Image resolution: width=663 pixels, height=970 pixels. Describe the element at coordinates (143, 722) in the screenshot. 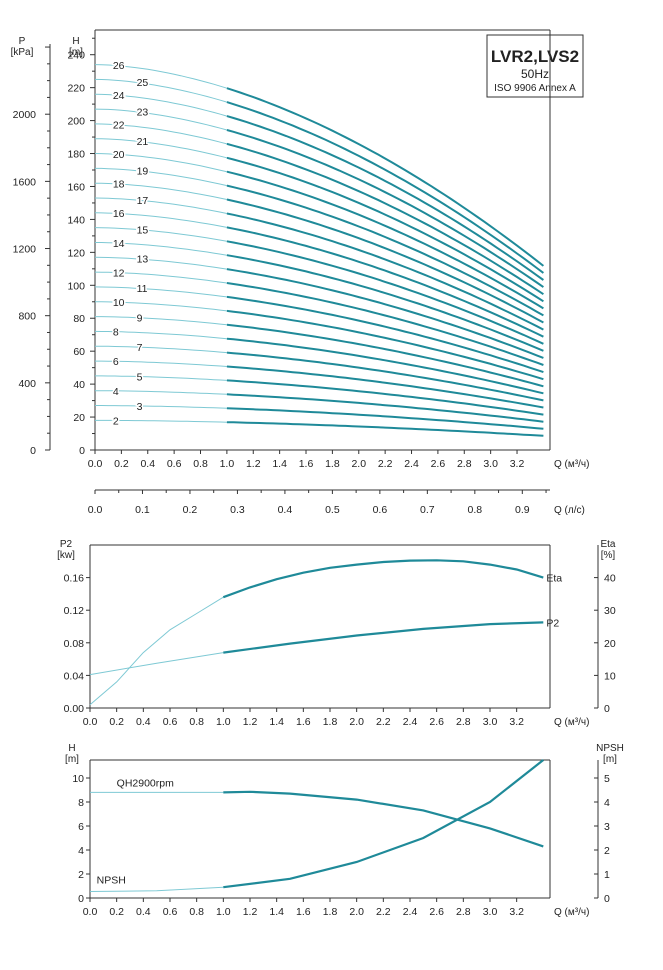

I see `x-tick-label: 0.4` at that location.